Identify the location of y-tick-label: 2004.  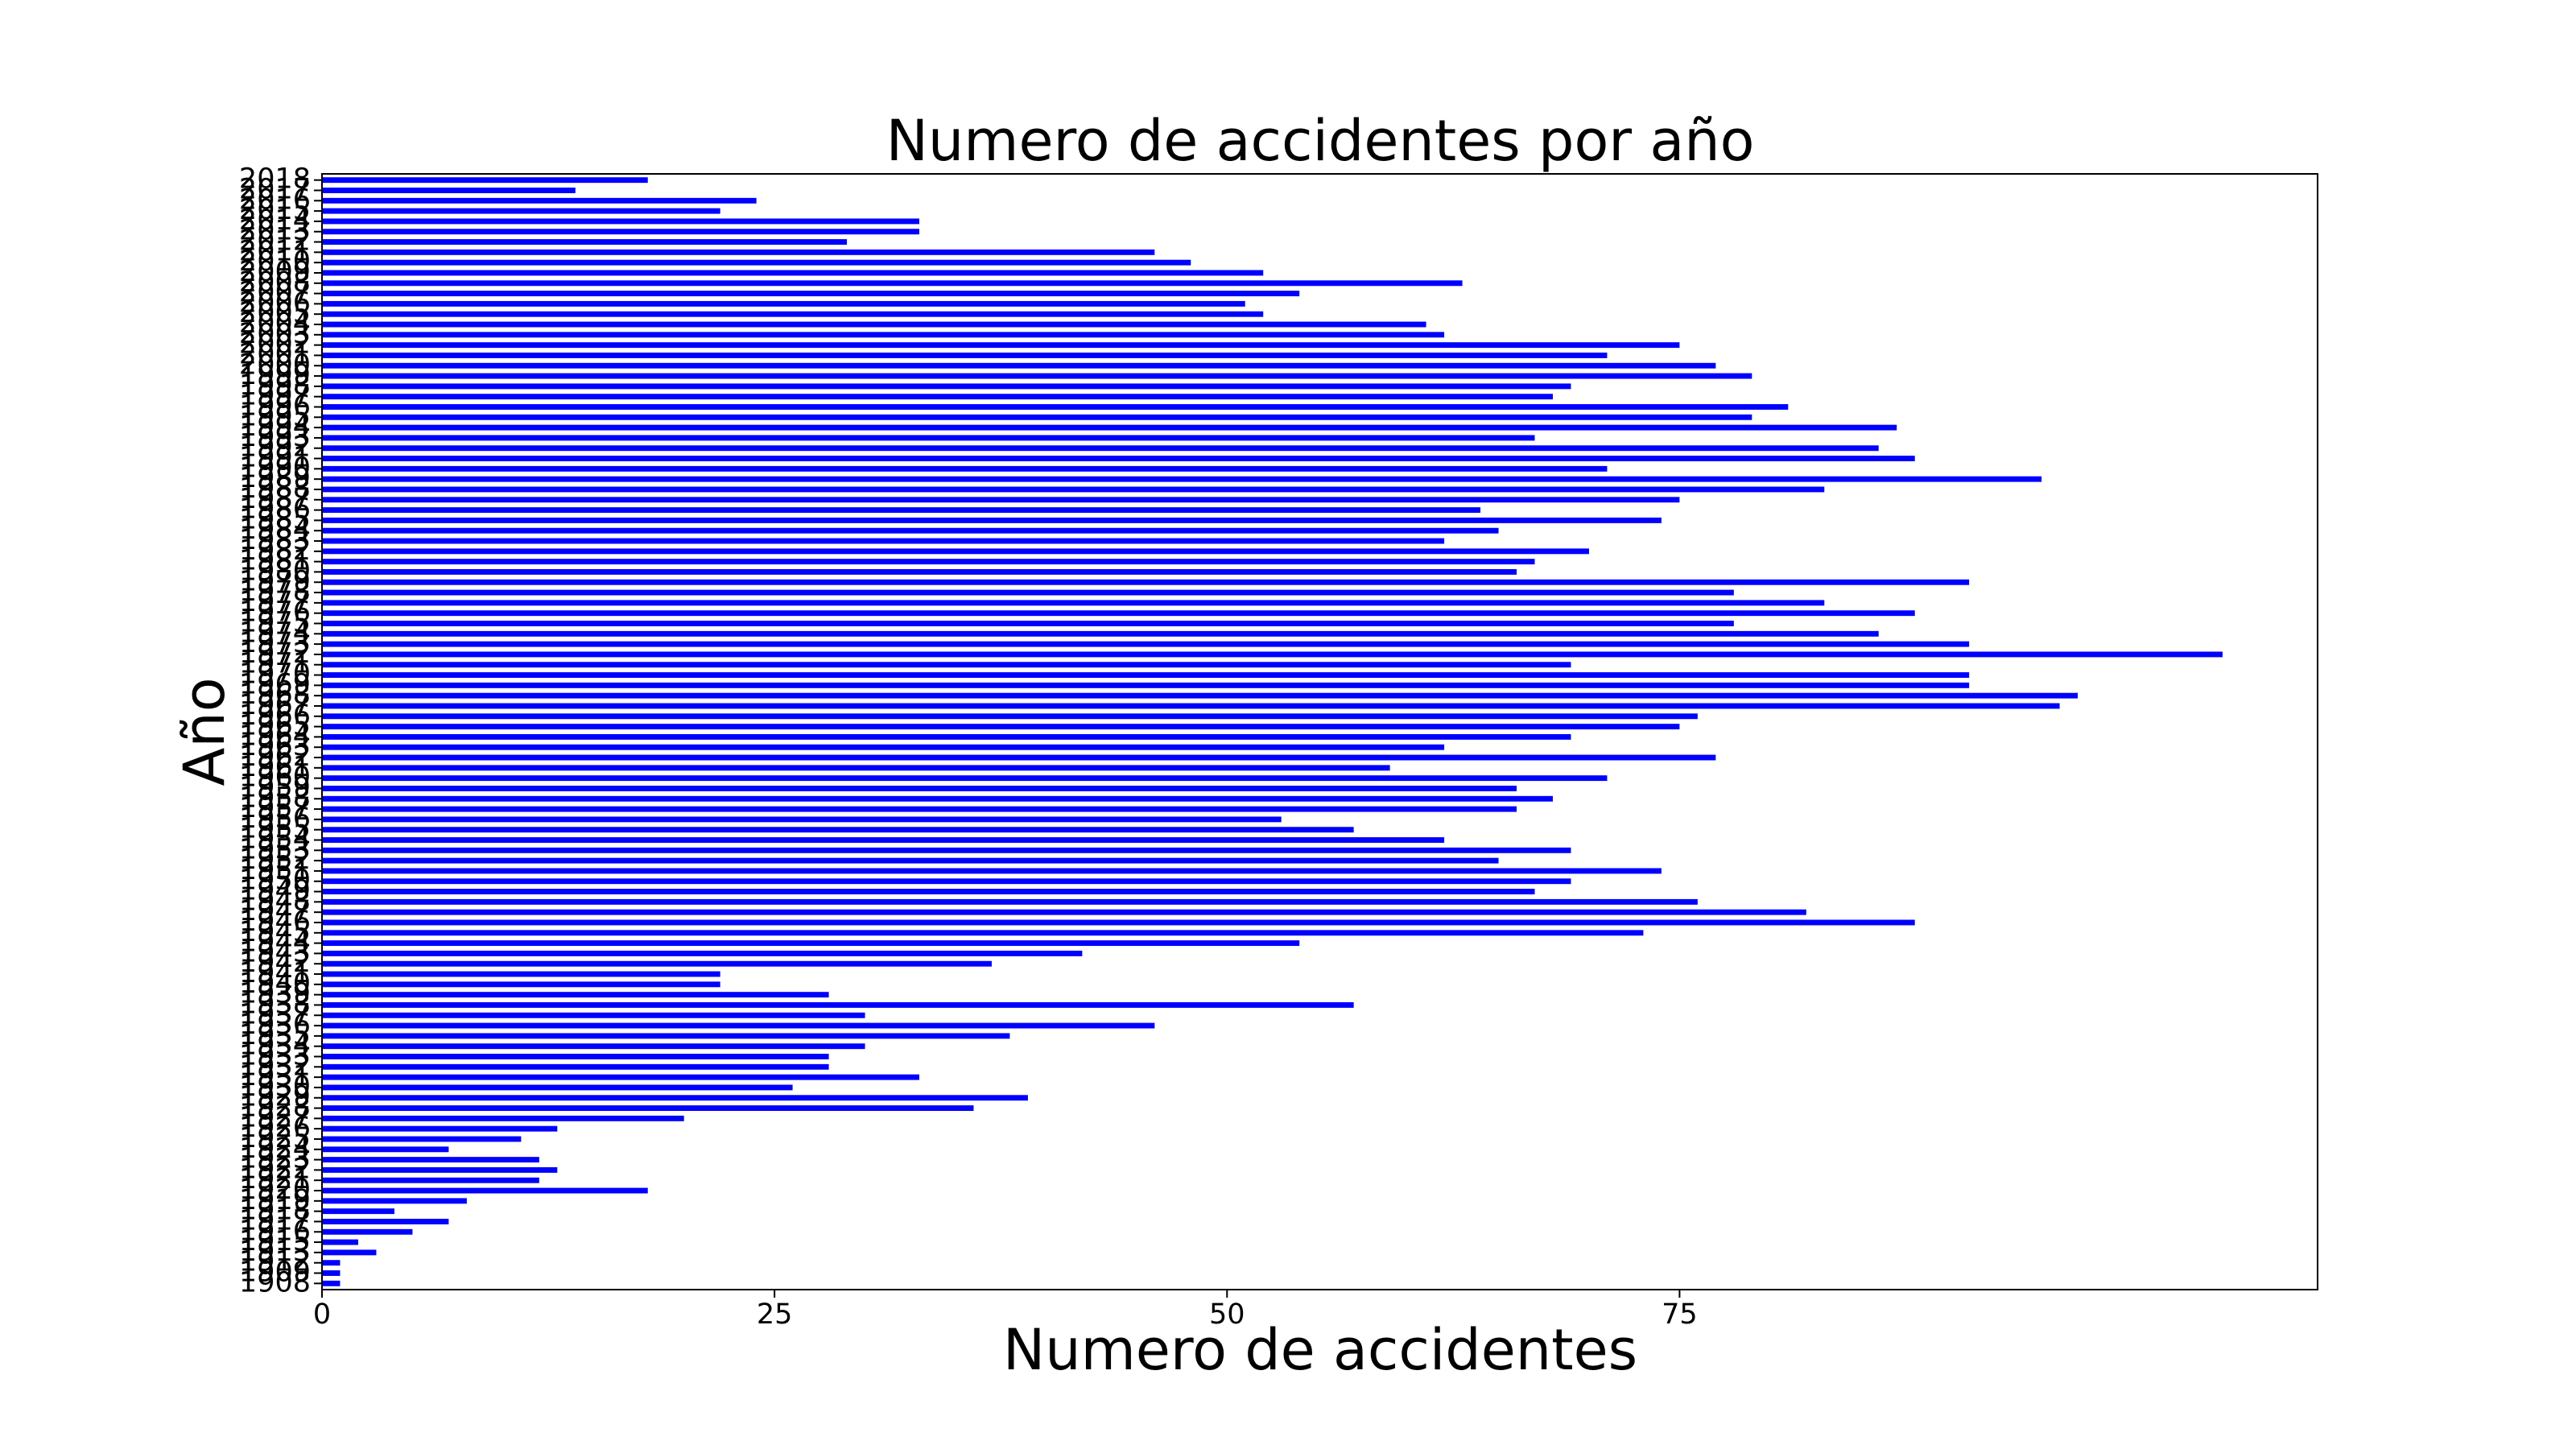
(275, 324).